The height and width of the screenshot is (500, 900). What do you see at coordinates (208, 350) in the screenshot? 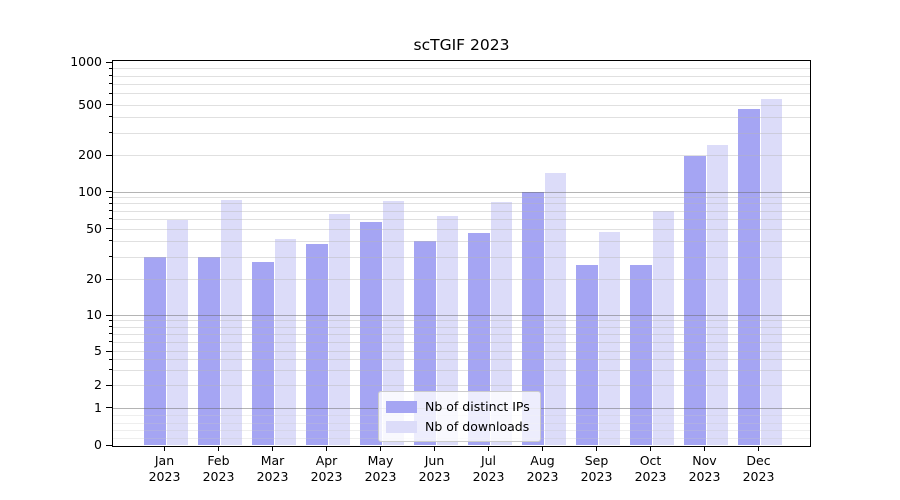
I see `bar-distinct-ips-feb` at bounding box center [208, 350].